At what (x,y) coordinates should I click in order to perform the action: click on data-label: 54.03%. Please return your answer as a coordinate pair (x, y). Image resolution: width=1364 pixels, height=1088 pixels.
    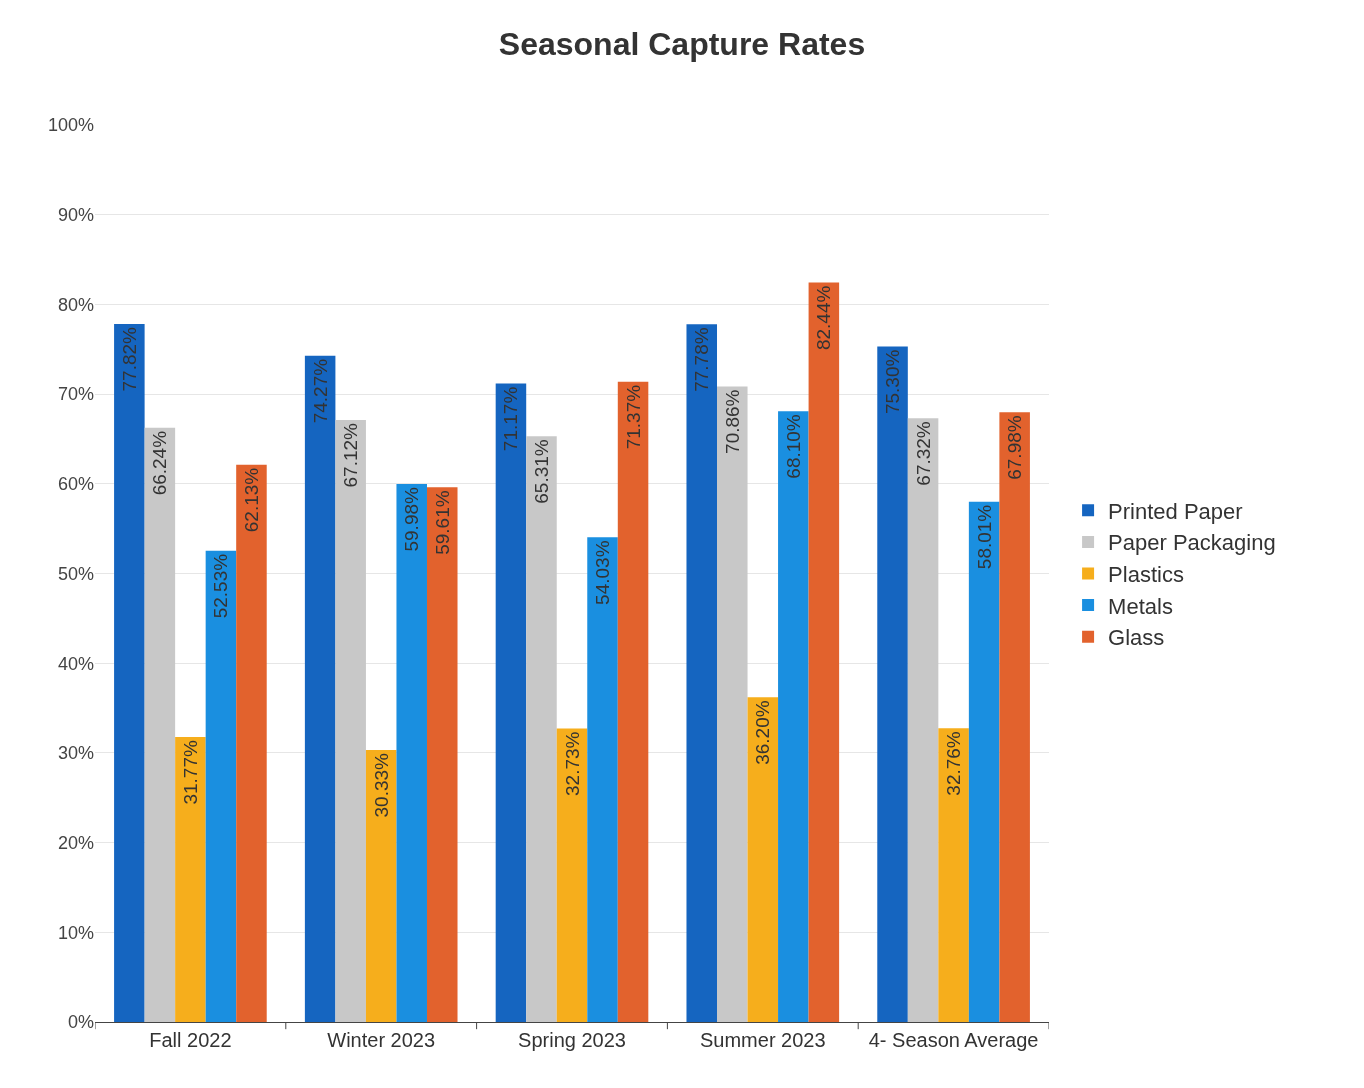
    Looking at the image, I should click on (603, 572).